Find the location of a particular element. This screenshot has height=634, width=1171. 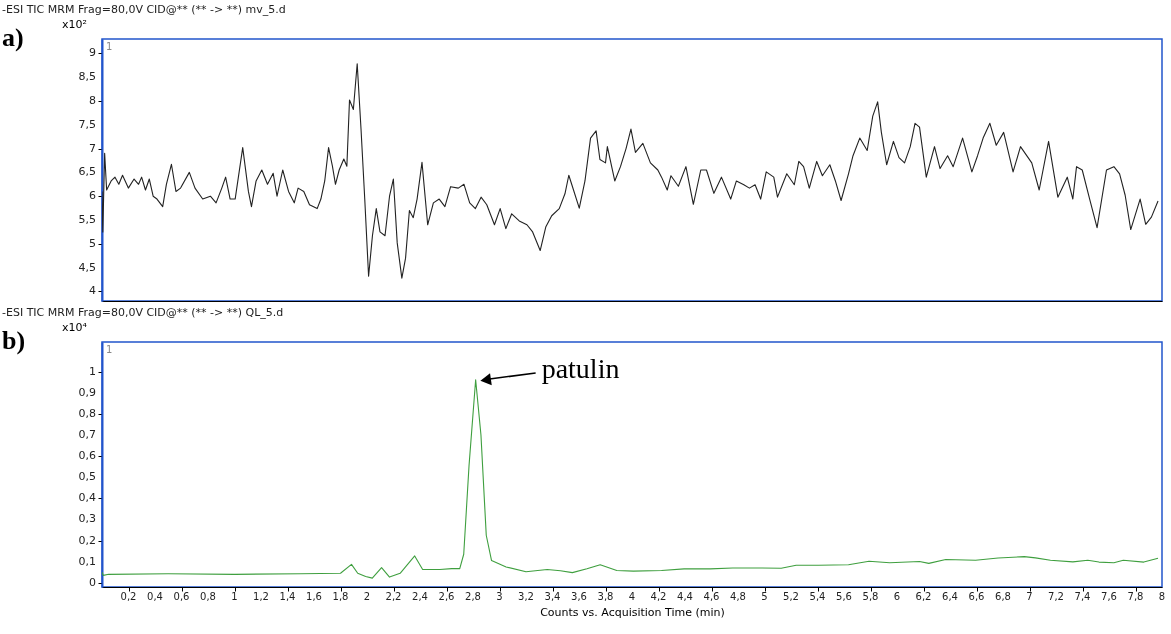

x-tick-label: 0,8 is located at coordinates (208, 596).